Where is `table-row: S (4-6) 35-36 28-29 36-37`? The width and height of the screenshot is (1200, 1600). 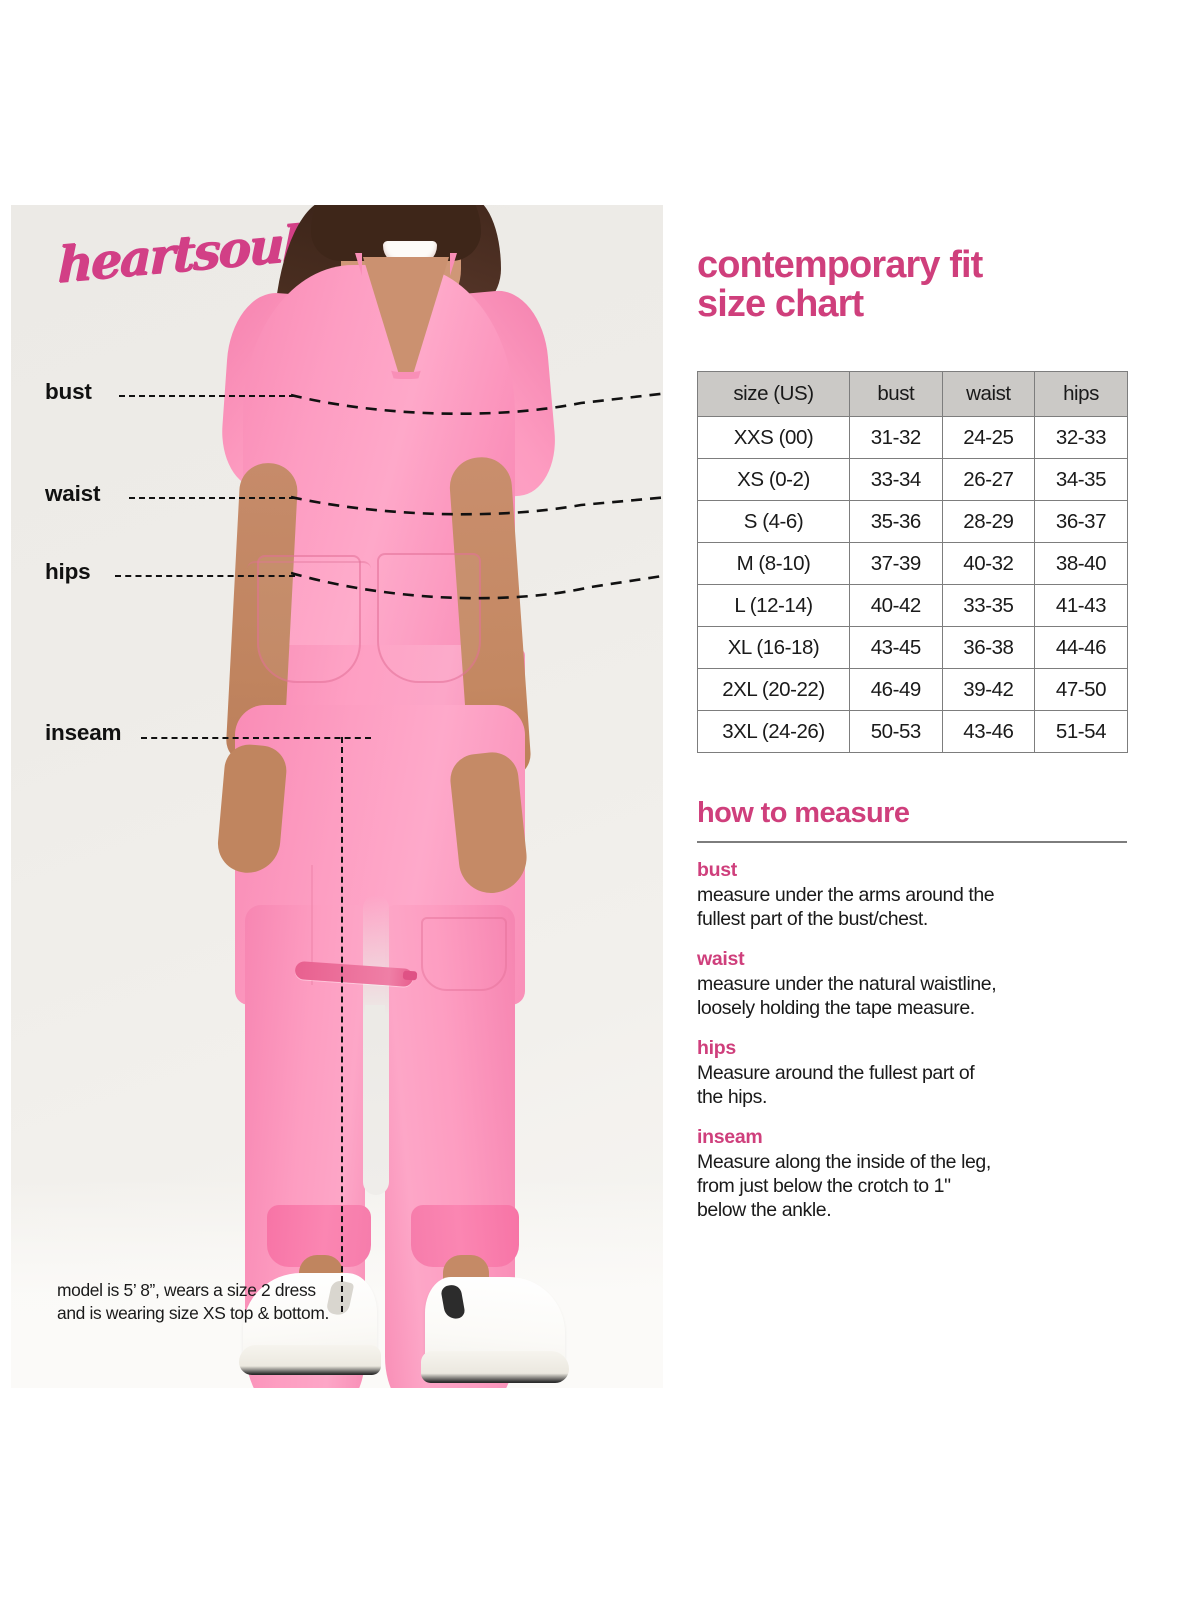
table-row: S (4-6) 35-36 28-29 36-37 is located at coordinates (912, 522).